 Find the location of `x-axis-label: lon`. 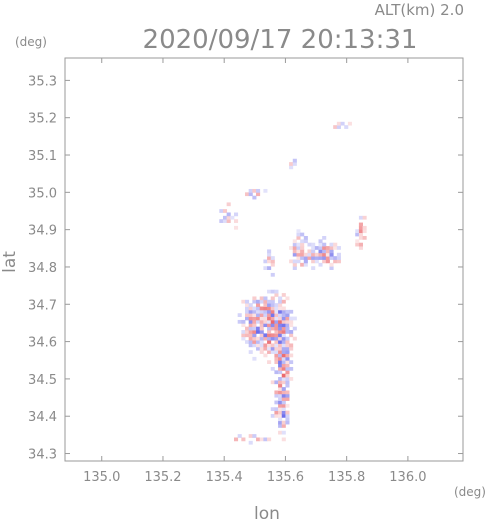

x-axis-label: lon is located at coordinates (267, 512).